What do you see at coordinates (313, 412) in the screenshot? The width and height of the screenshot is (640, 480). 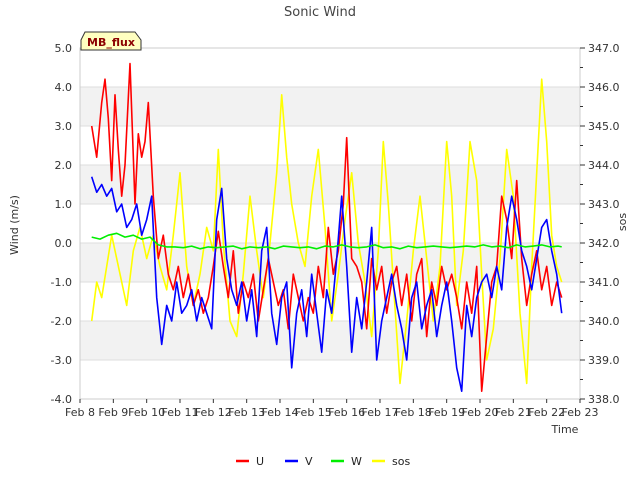 I see `x-tick-label: Feb 15` at bounding box center [313, 412].